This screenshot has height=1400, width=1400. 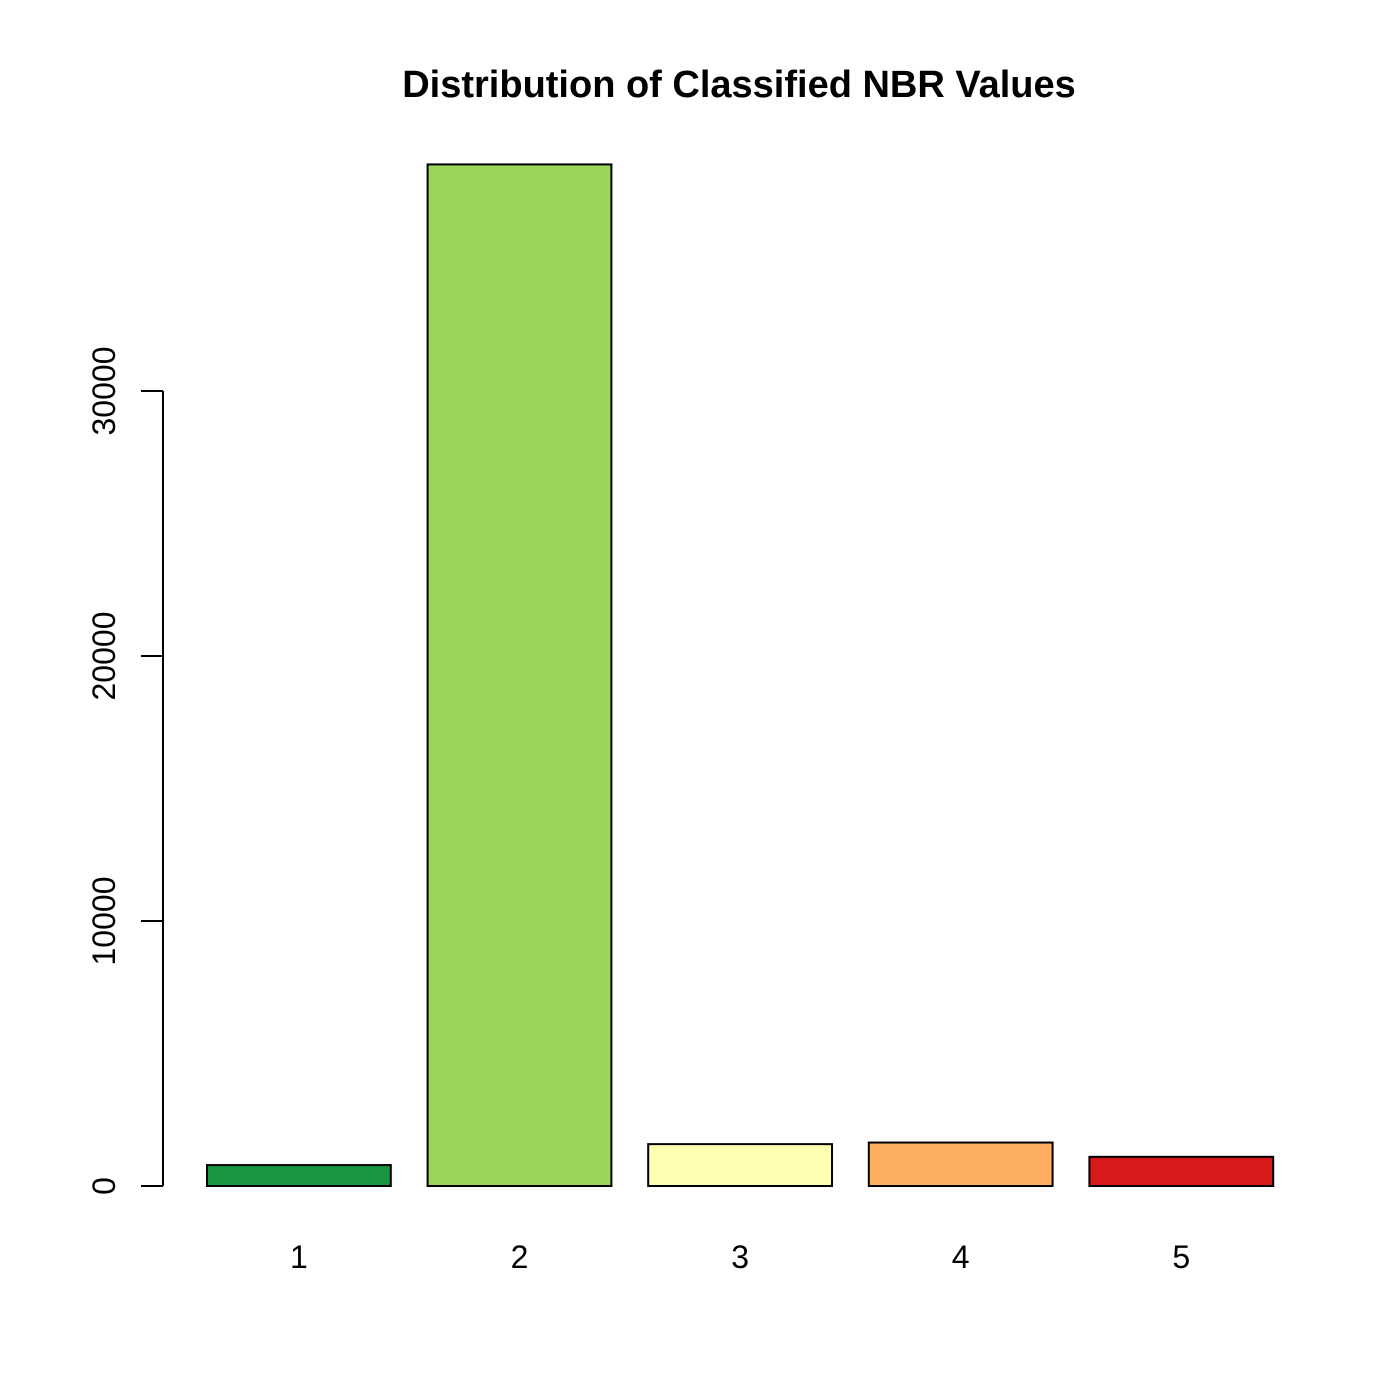 I want to click on y-tick-label: 0, so click(x=104, y=1186).